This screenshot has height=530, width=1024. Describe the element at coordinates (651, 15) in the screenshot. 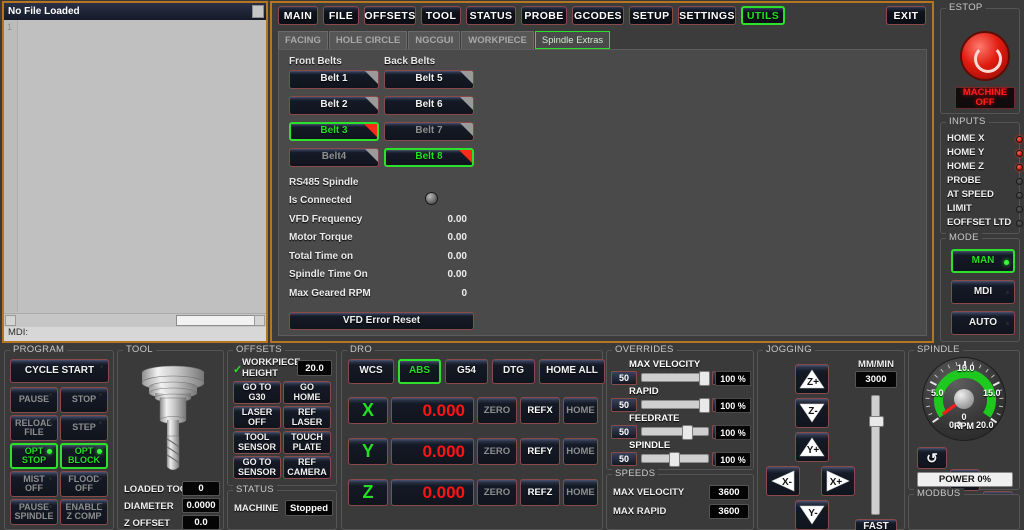

I see `nav-tab-setup: SETUP` at that location.